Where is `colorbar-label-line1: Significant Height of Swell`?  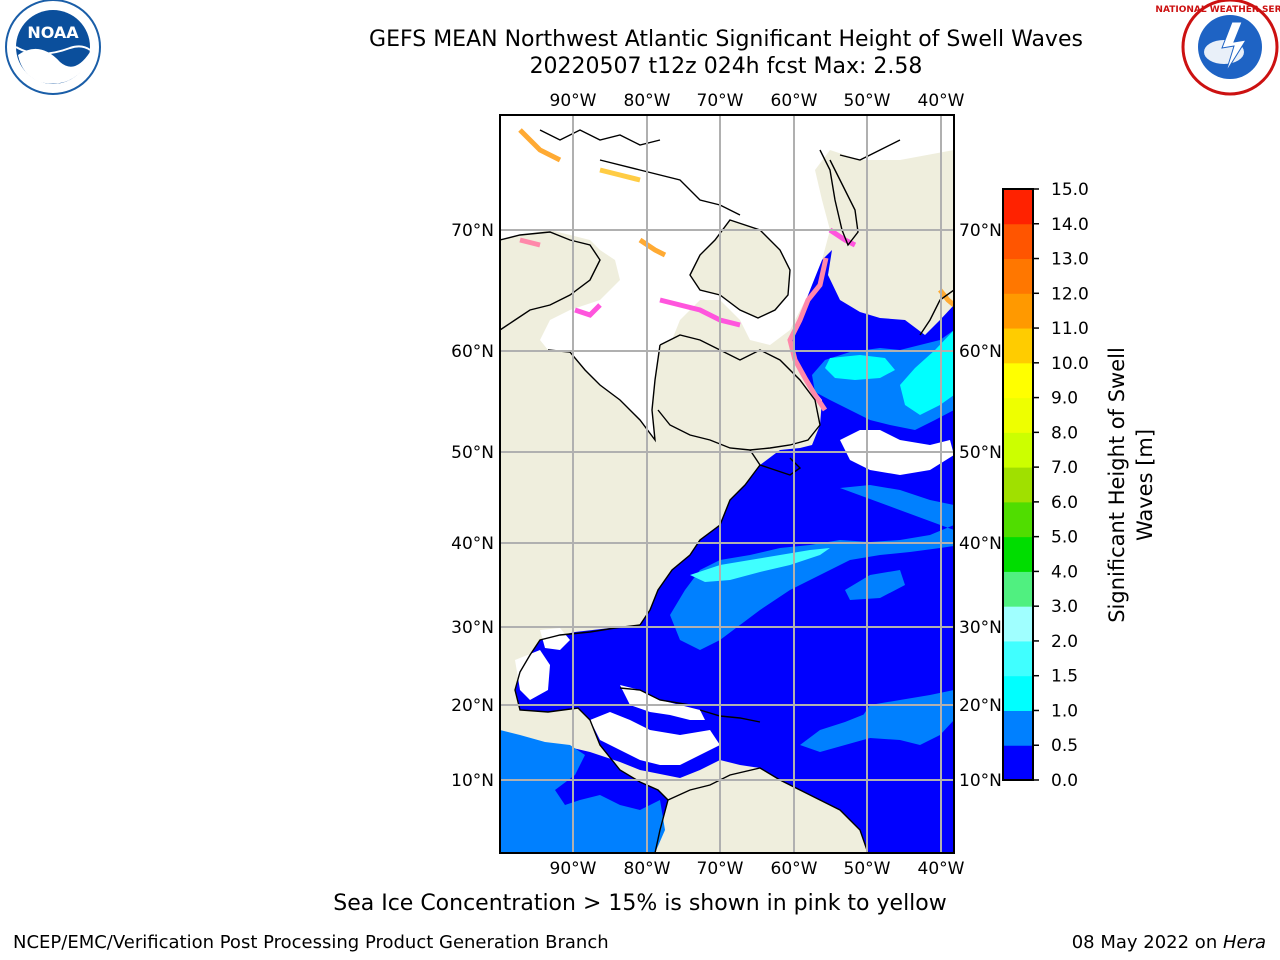
colorbar-label-line1: Significant Height of Swell is located at coordinates (1117, 485).